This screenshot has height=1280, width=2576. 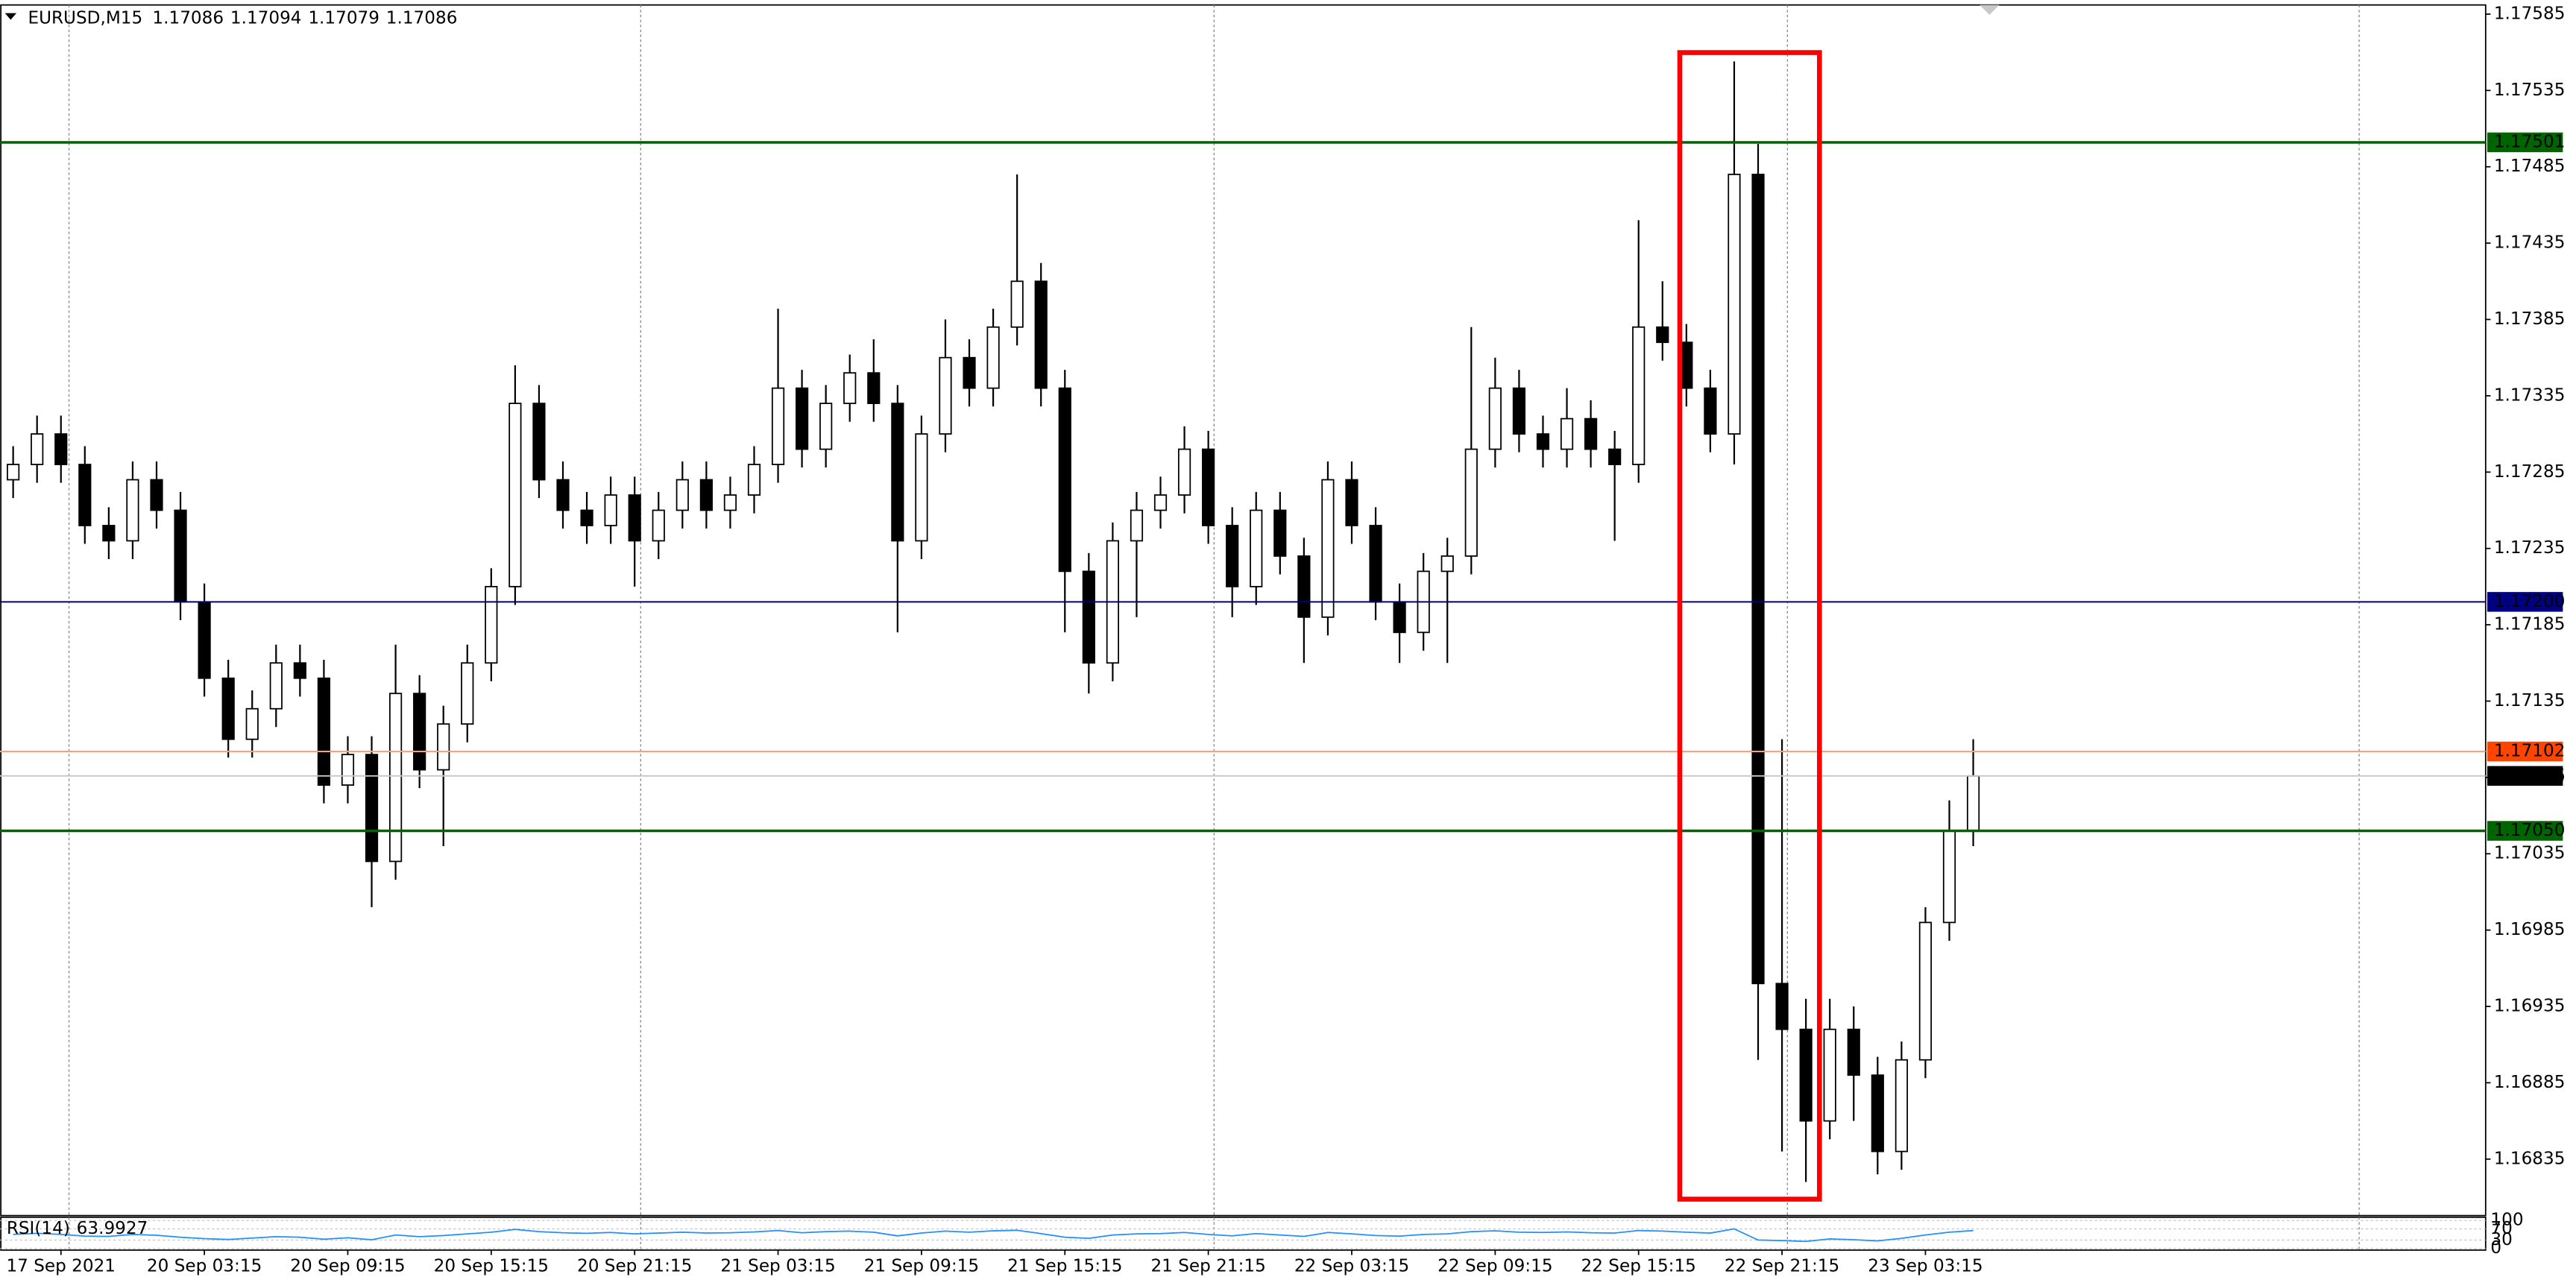 What do you see at coordinates (2530, 830) in the screenshot?
I see `price-level-label: 1.17050` at bounding box center [2530, 830].